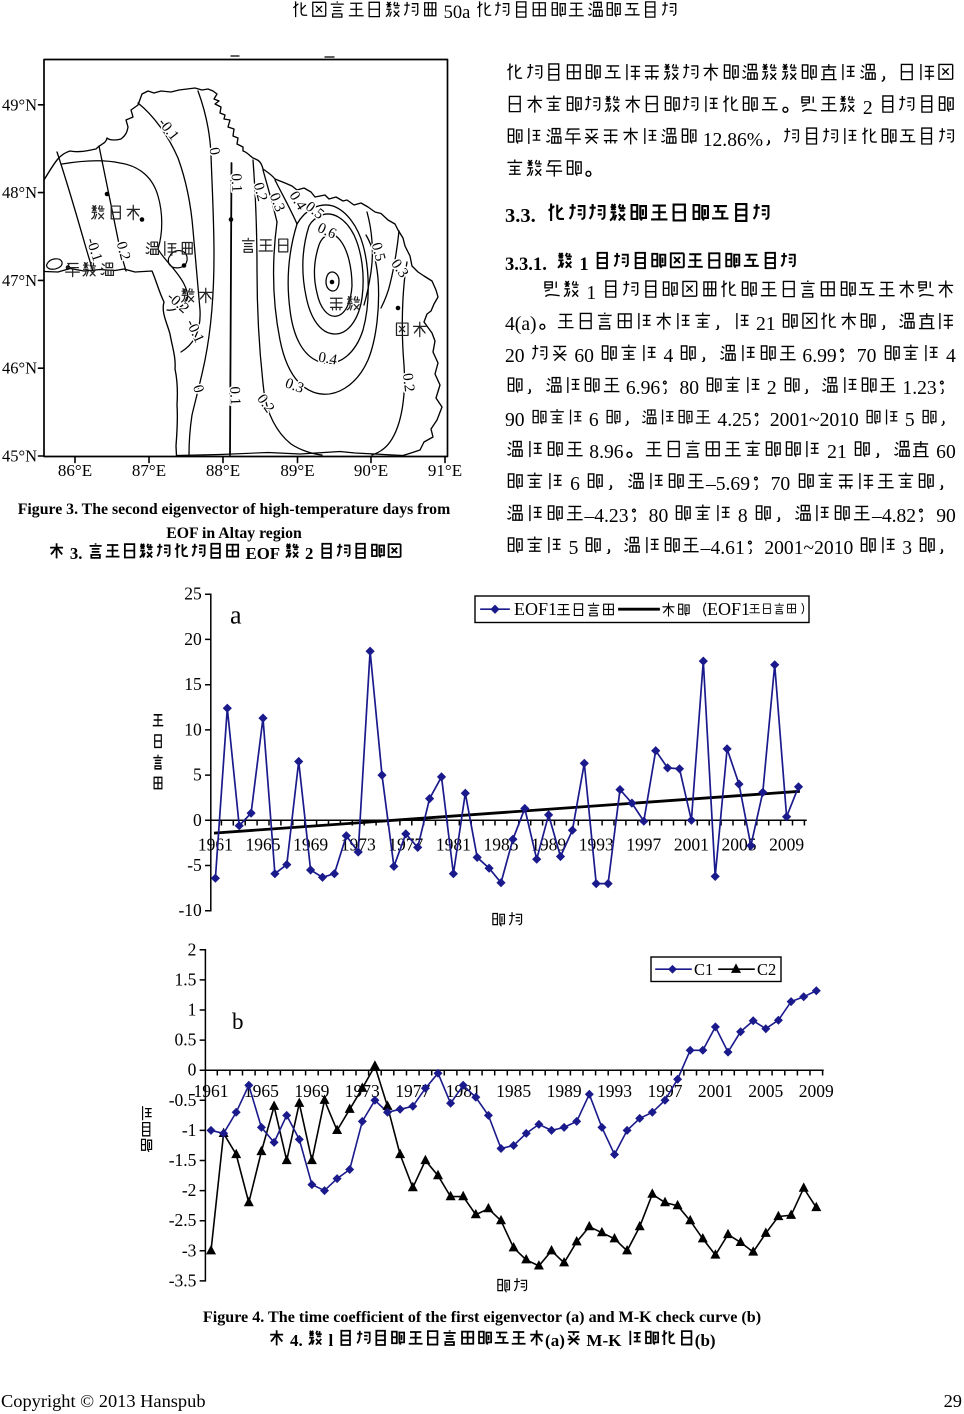 Image resolution: width=964 pixels, height=1414 pixels. I want to click on svg-text: 46°N, so click(19, 368).